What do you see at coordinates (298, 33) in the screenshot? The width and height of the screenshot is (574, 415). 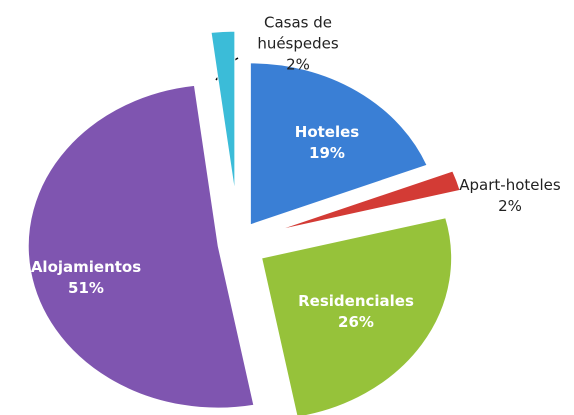 I see `slice-name: Casas de huéspedes` at bounding box center [298, 33].